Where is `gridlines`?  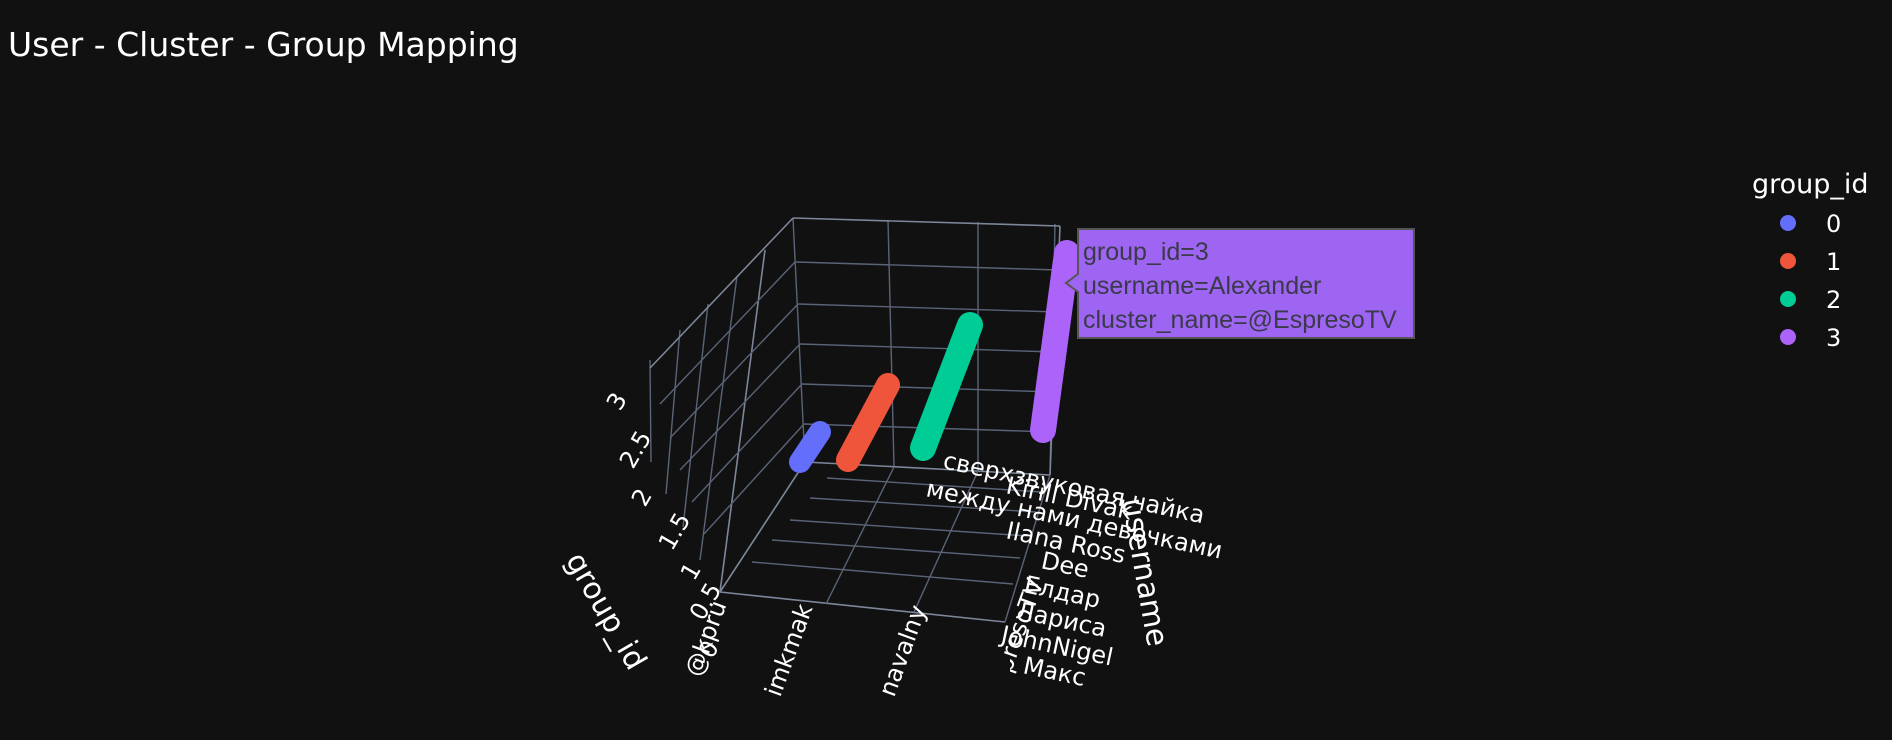 gridlines is located at coordinates (855, 420).